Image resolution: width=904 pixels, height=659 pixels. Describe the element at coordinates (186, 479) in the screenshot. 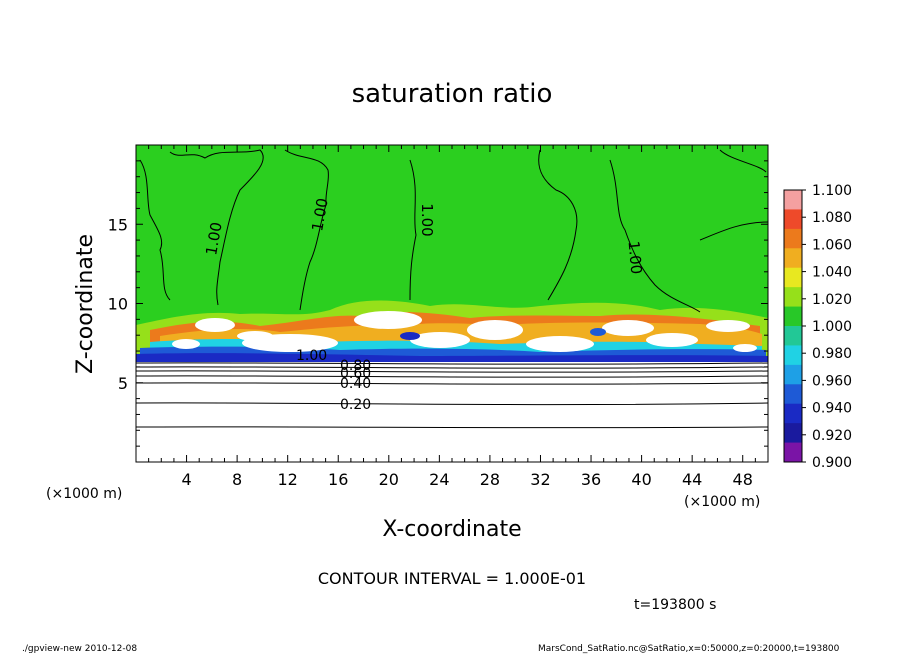

I see `x-tick-label: 4` at that location.